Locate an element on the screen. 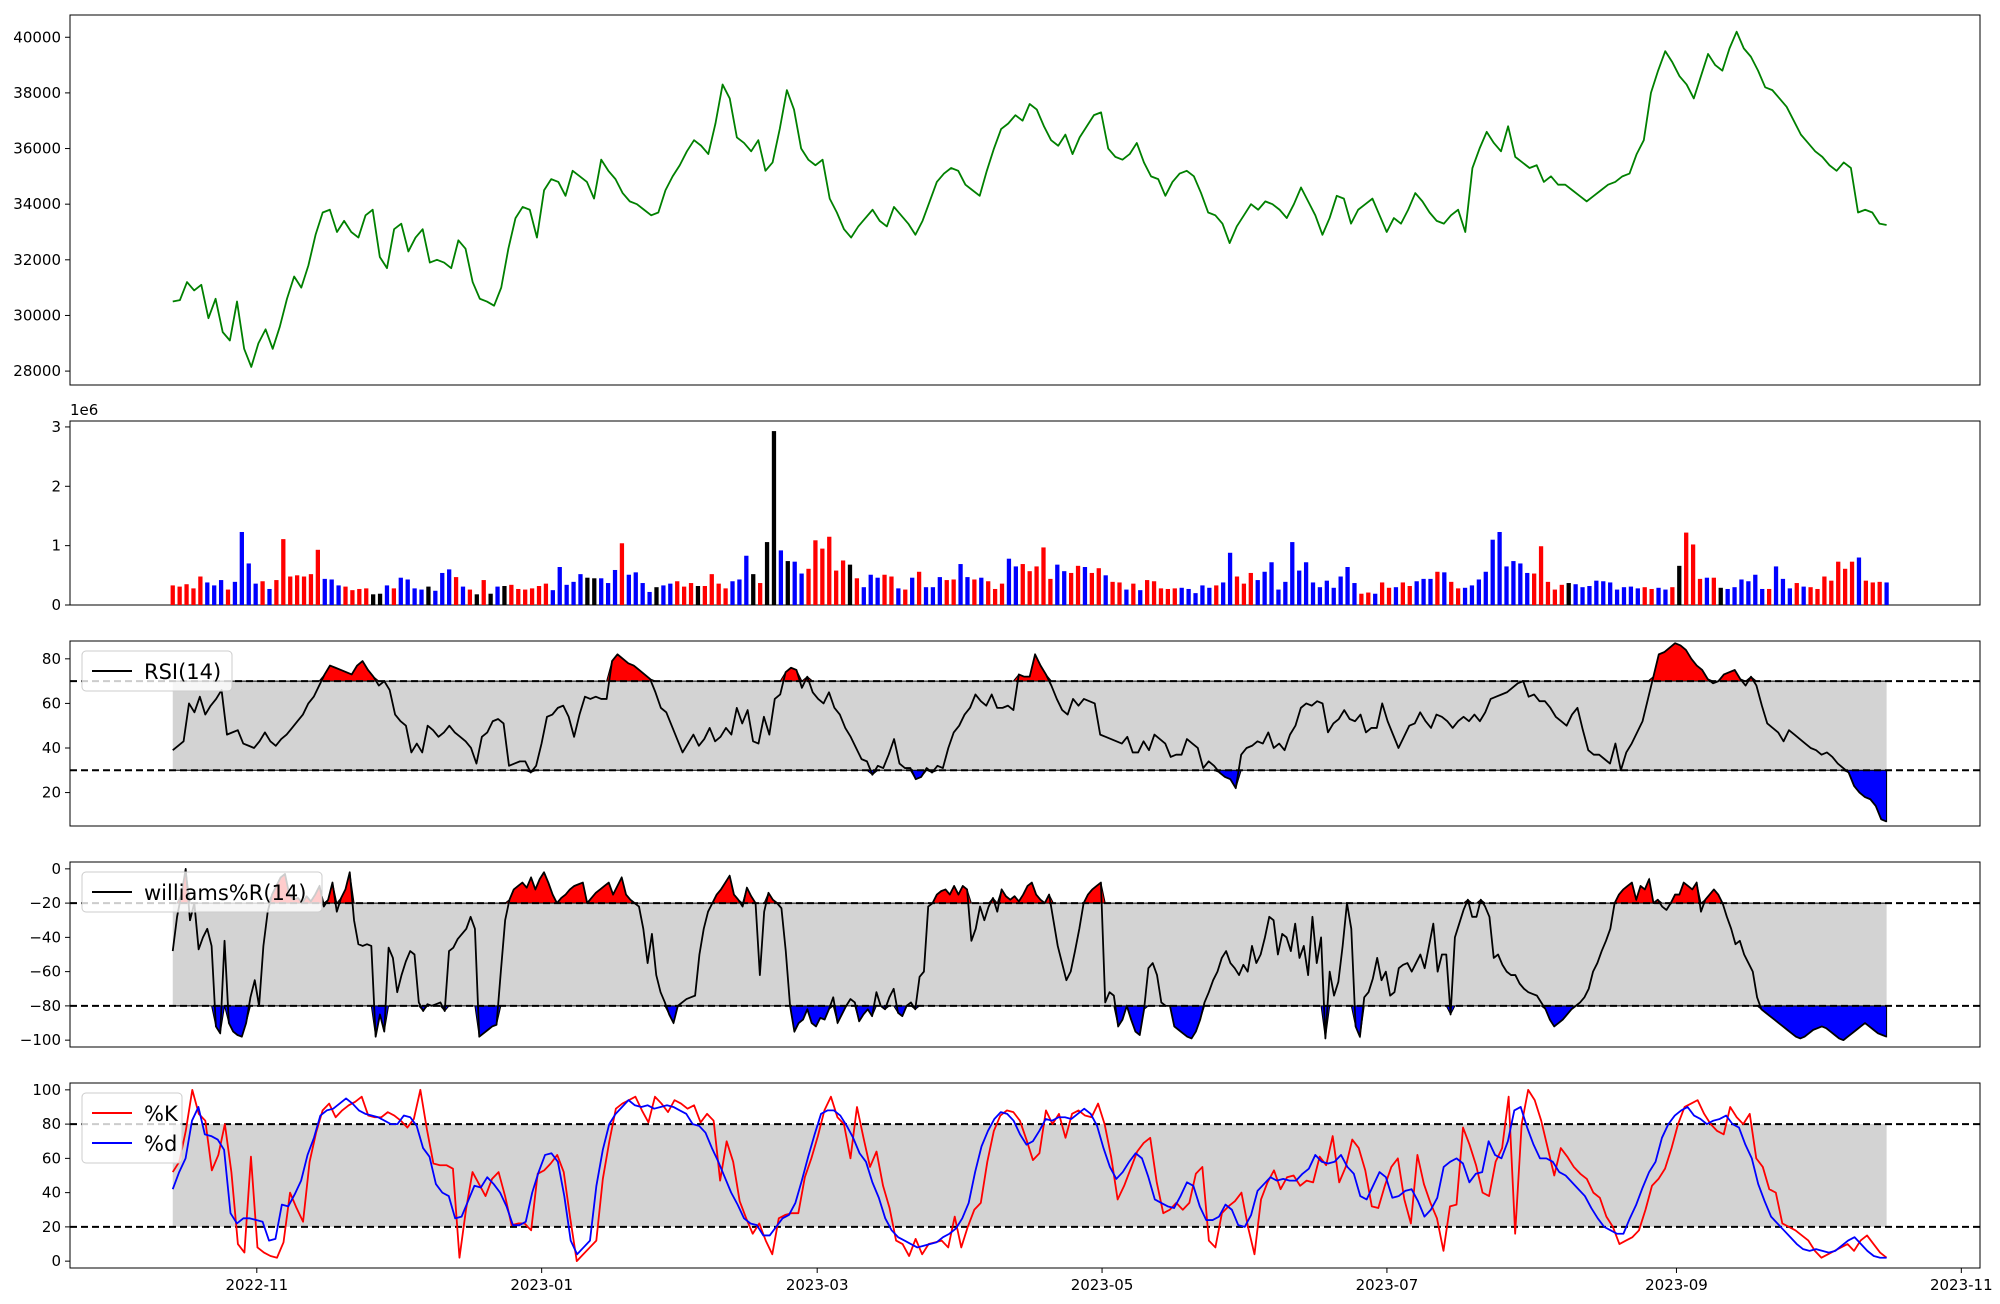 The width and height of the screenshot is (2000, 1304). rsi-neutral-band is located at coordinates (1029, 726).